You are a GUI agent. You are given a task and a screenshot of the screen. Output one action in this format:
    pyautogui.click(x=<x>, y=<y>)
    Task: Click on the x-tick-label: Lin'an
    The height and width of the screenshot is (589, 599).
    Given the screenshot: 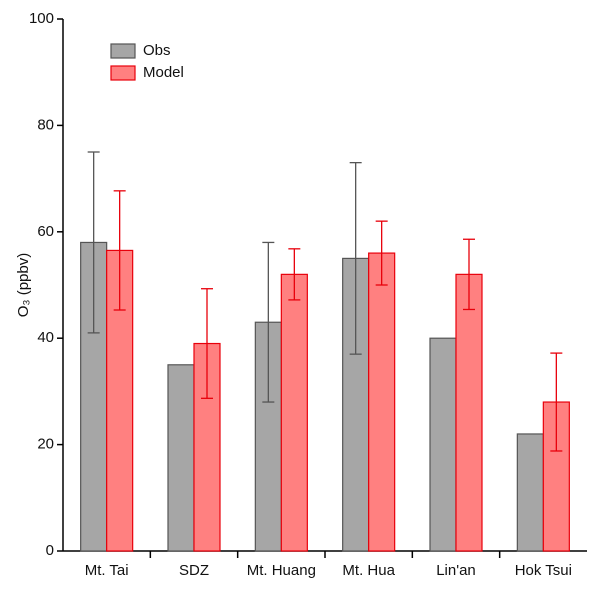 What is the action you would take?
    pyautogui.click(x=456, y=570)
    